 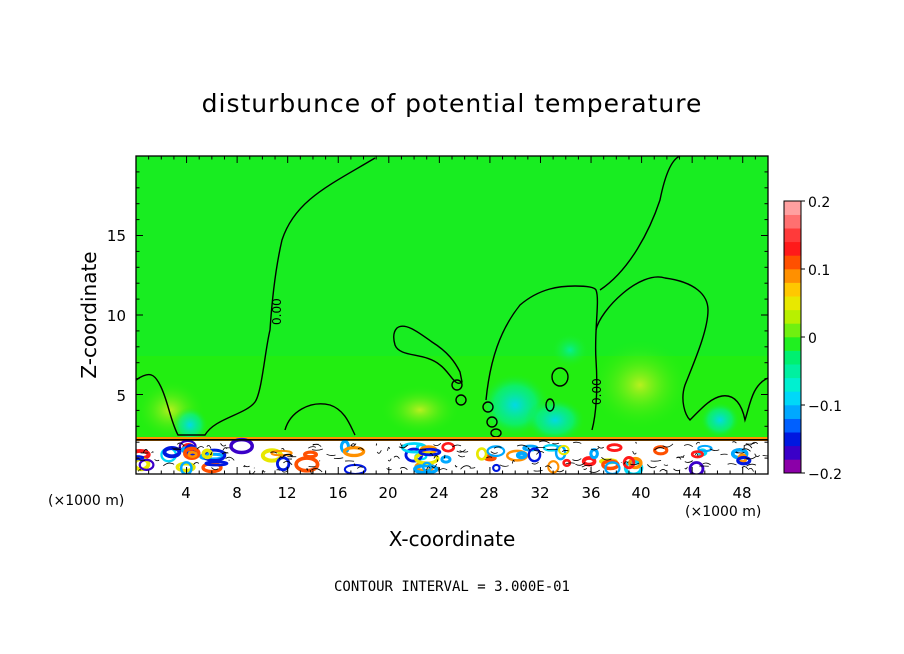 I want to click on cool-anomaly-center2, so click(x=555, y=420).